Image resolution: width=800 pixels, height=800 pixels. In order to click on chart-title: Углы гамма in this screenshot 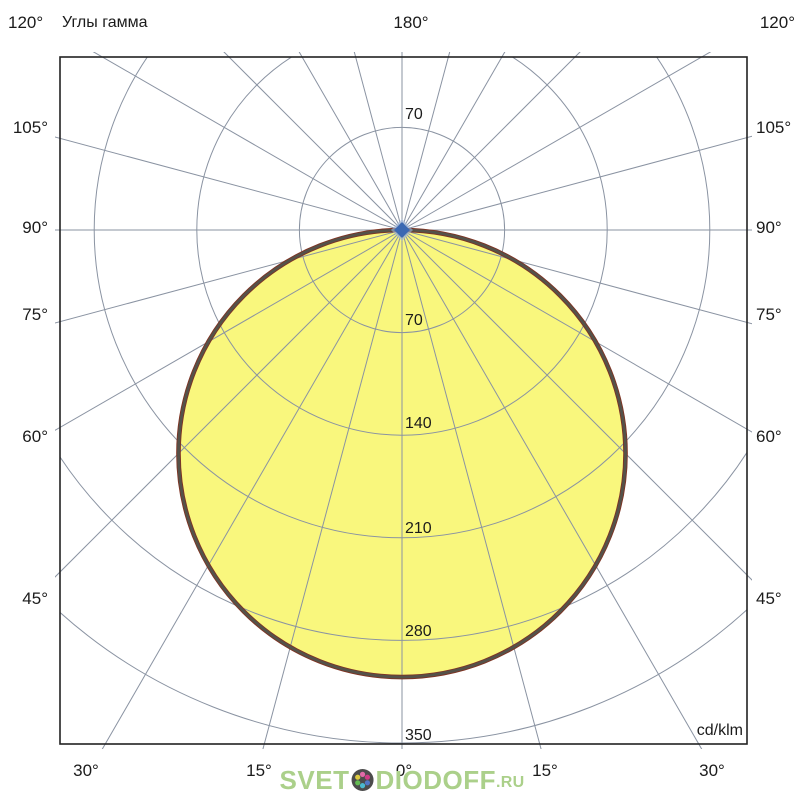, I will do `click(105, 22)`.